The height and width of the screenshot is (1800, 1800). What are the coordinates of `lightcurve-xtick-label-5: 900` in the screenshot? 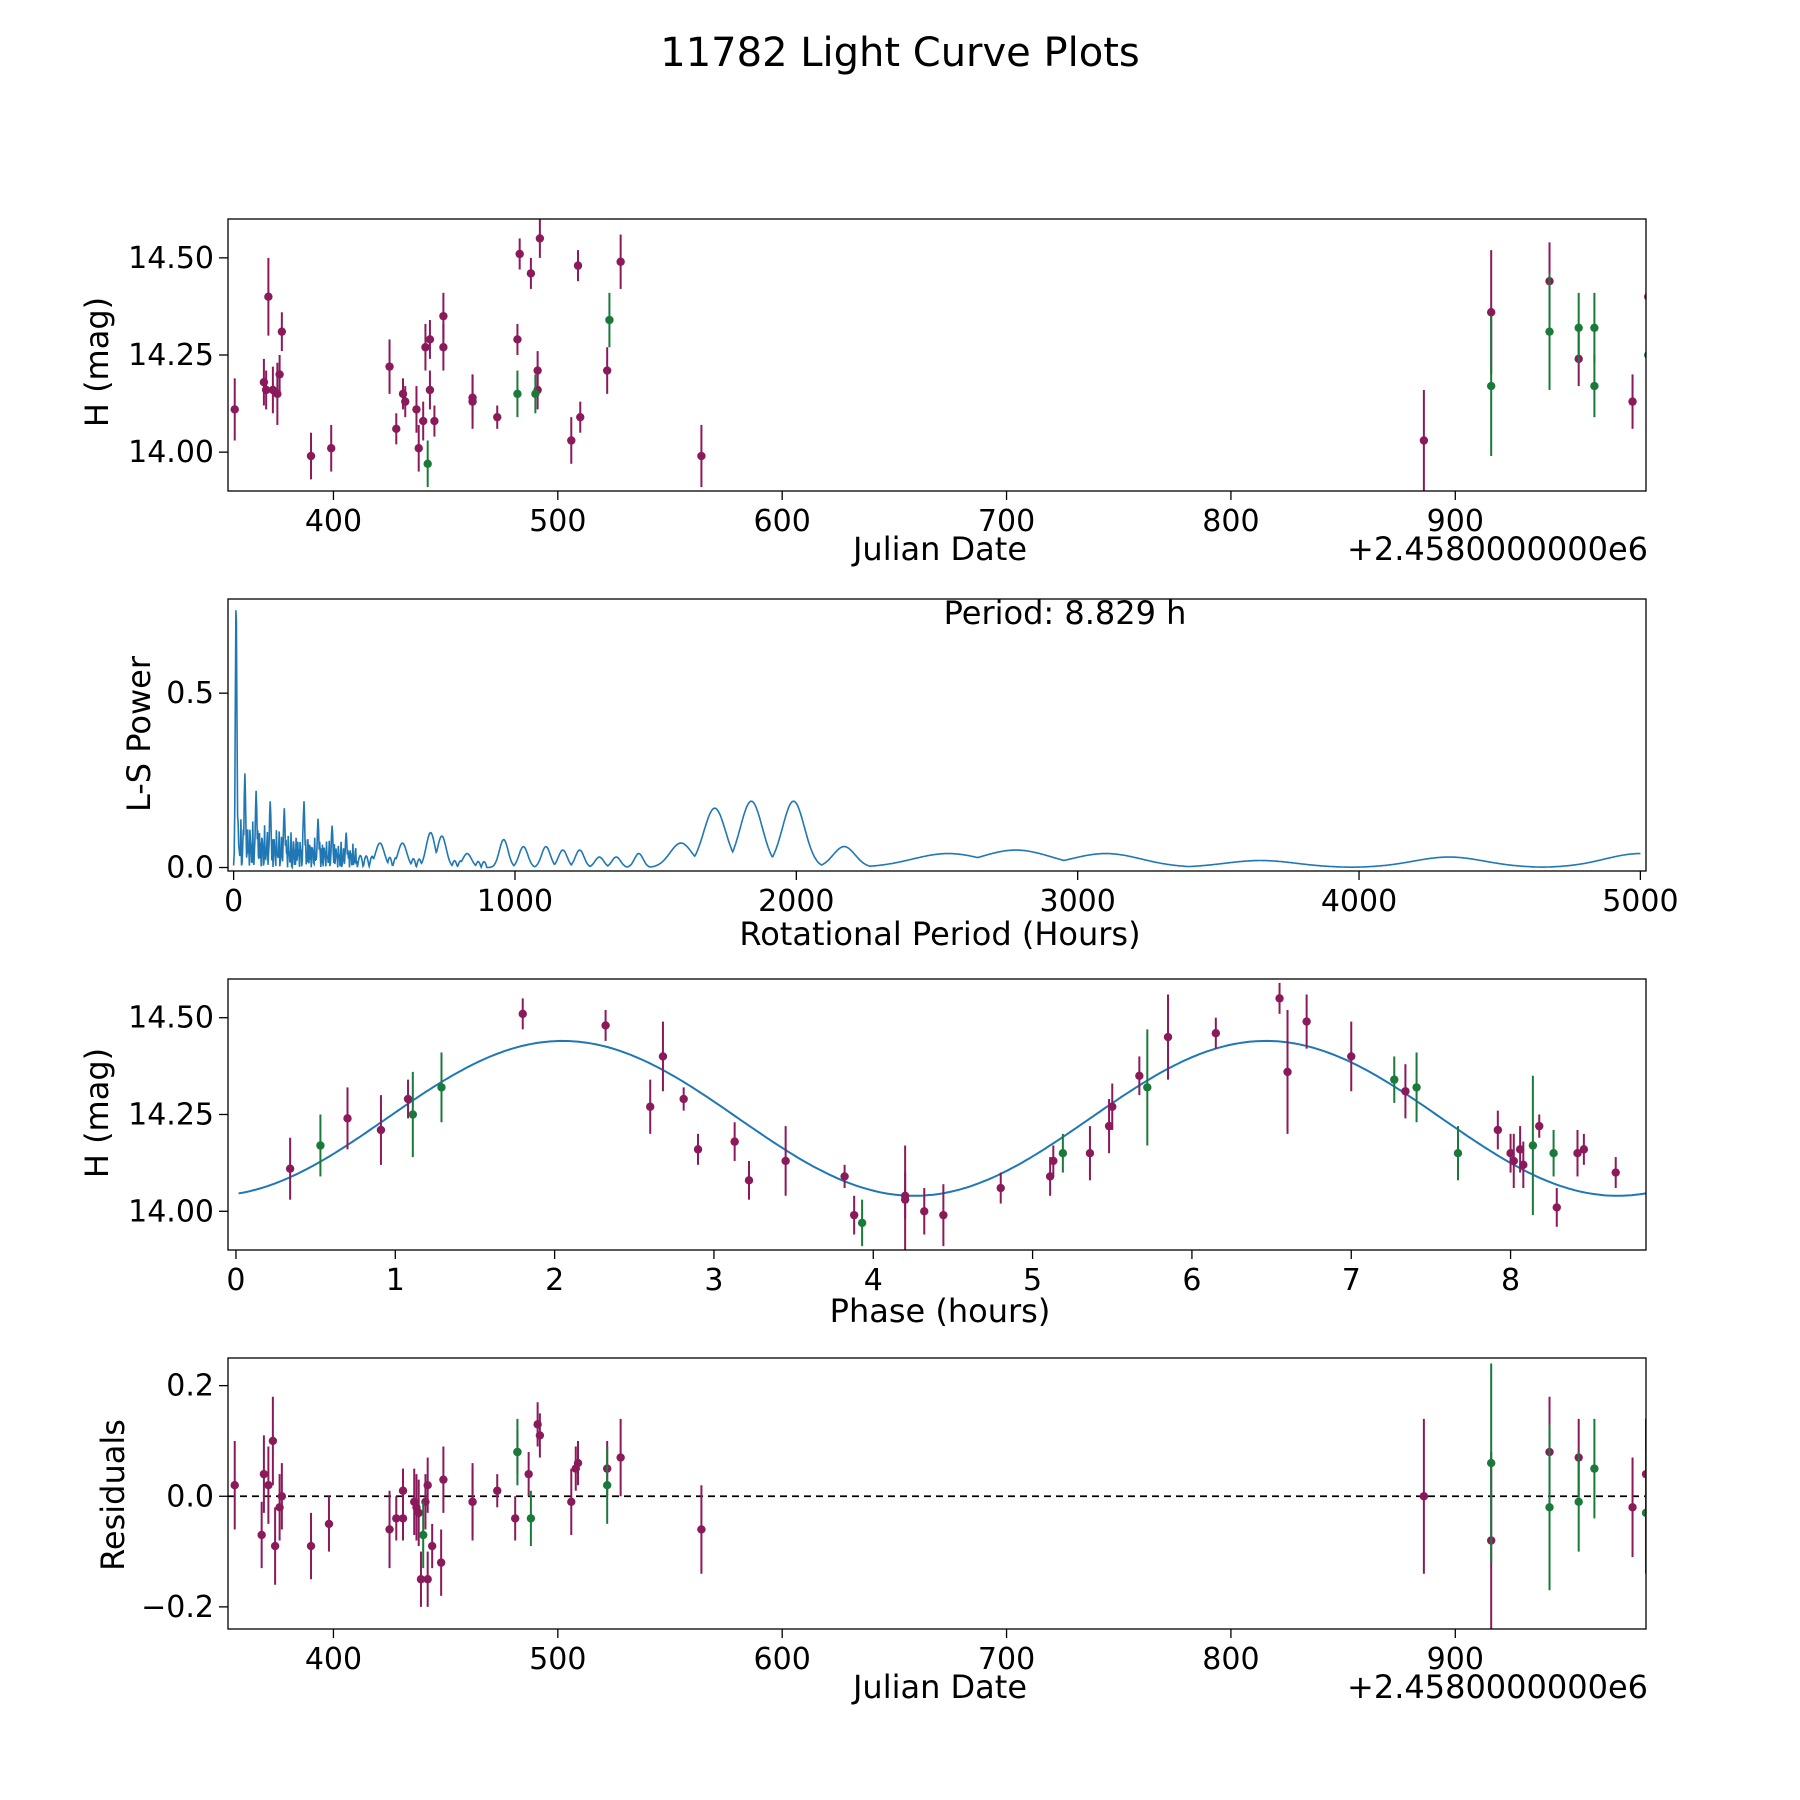 It's located at (1455, 521).